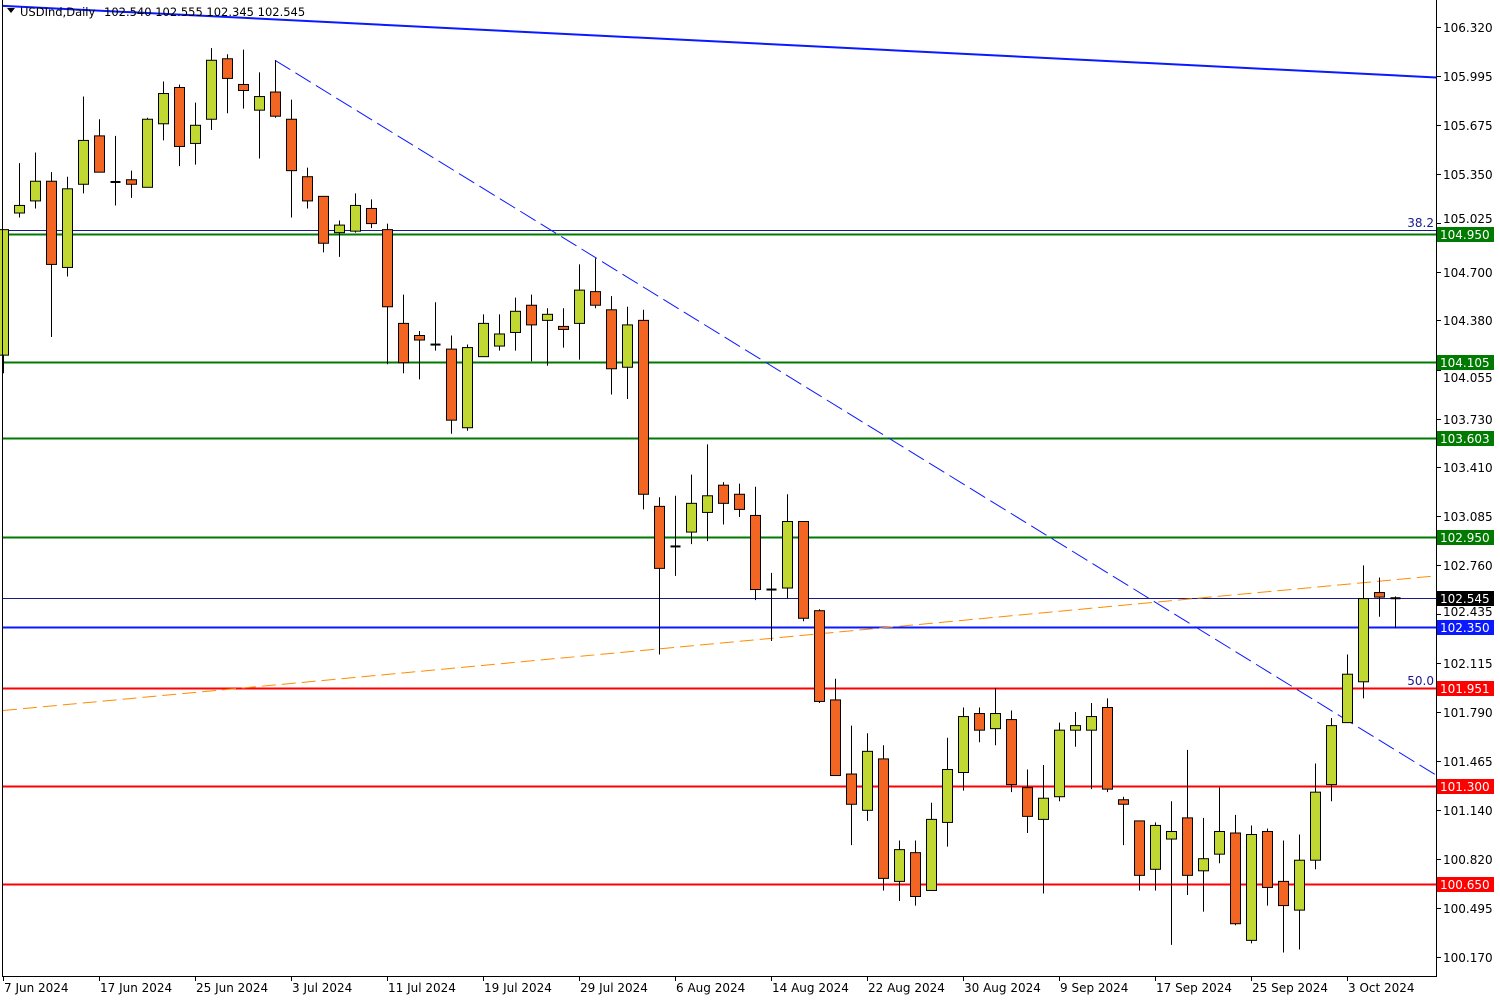 This screenshot has height=1000, width=1500. What do you see at coordinates (232, 988) in the screenshot?
I see `date-tick-label: 25 Jun 2024` at bounding box center [232, 988].